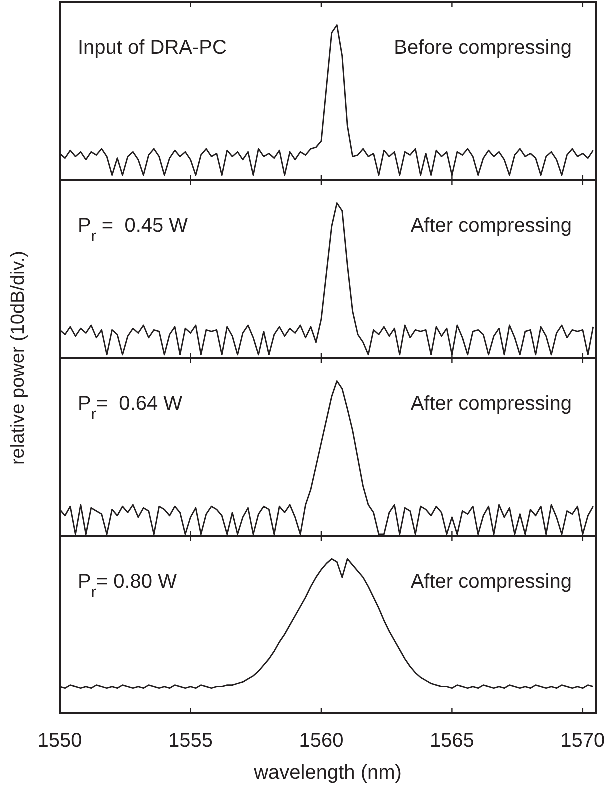 Image resolution: width=616 pixels, height=796 pixels. Describe the element at coordinates (60, 741) in the screenshot. I see `x-tick-label: 1550` at that location.